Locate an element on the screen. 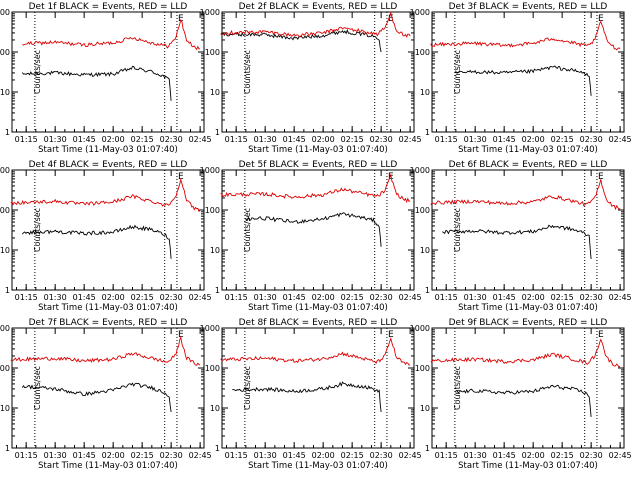 The height and width of the screenshot is (480, 640). panel-title: Det 8f BLACK = Events, RED = LLD is located at coordinates (318, 323).